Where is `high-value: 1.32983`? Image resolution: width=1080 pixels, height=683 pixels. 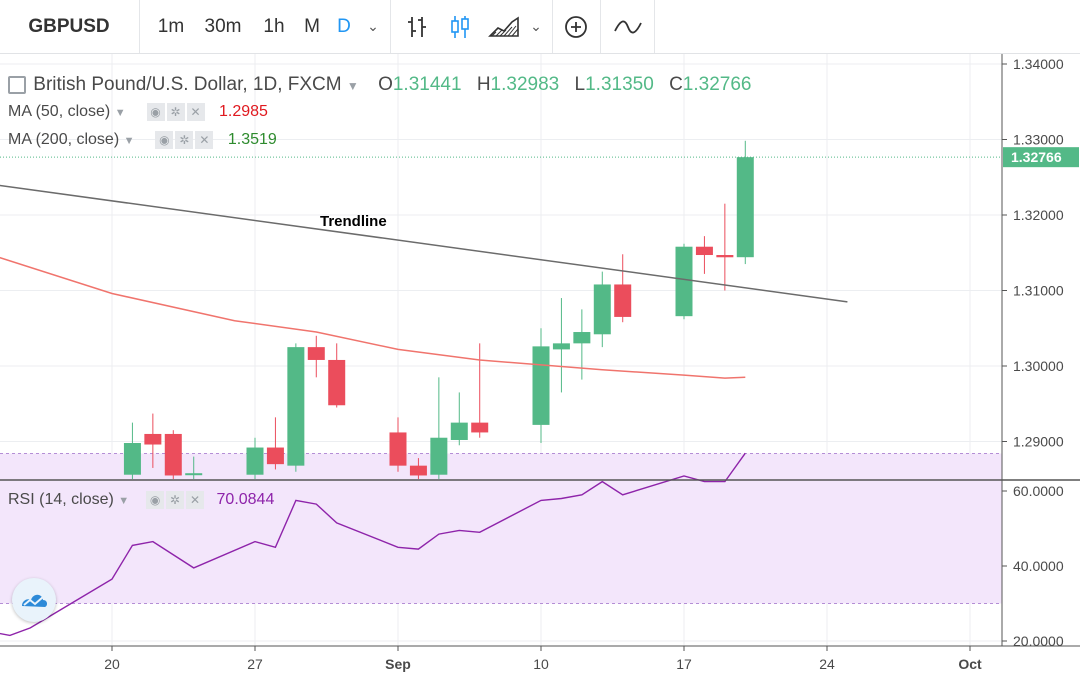
high-value: 1.32983 is located at coordinates (525, 84).